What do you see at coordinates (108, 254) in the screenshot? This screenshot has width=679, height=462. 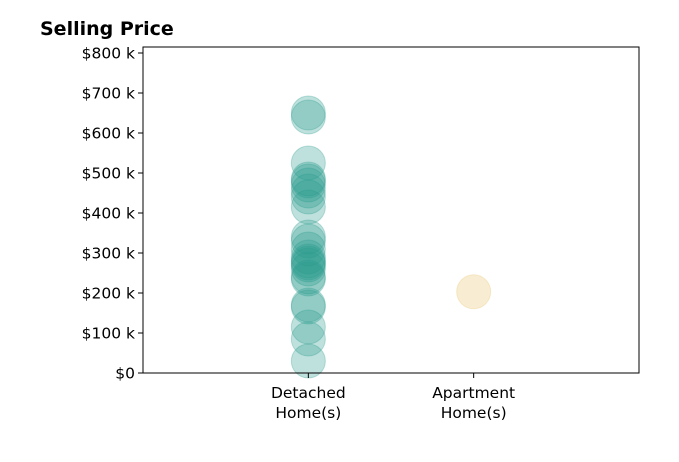 I see `y-tick-label: $300 k` at bounding box center [108, 254].